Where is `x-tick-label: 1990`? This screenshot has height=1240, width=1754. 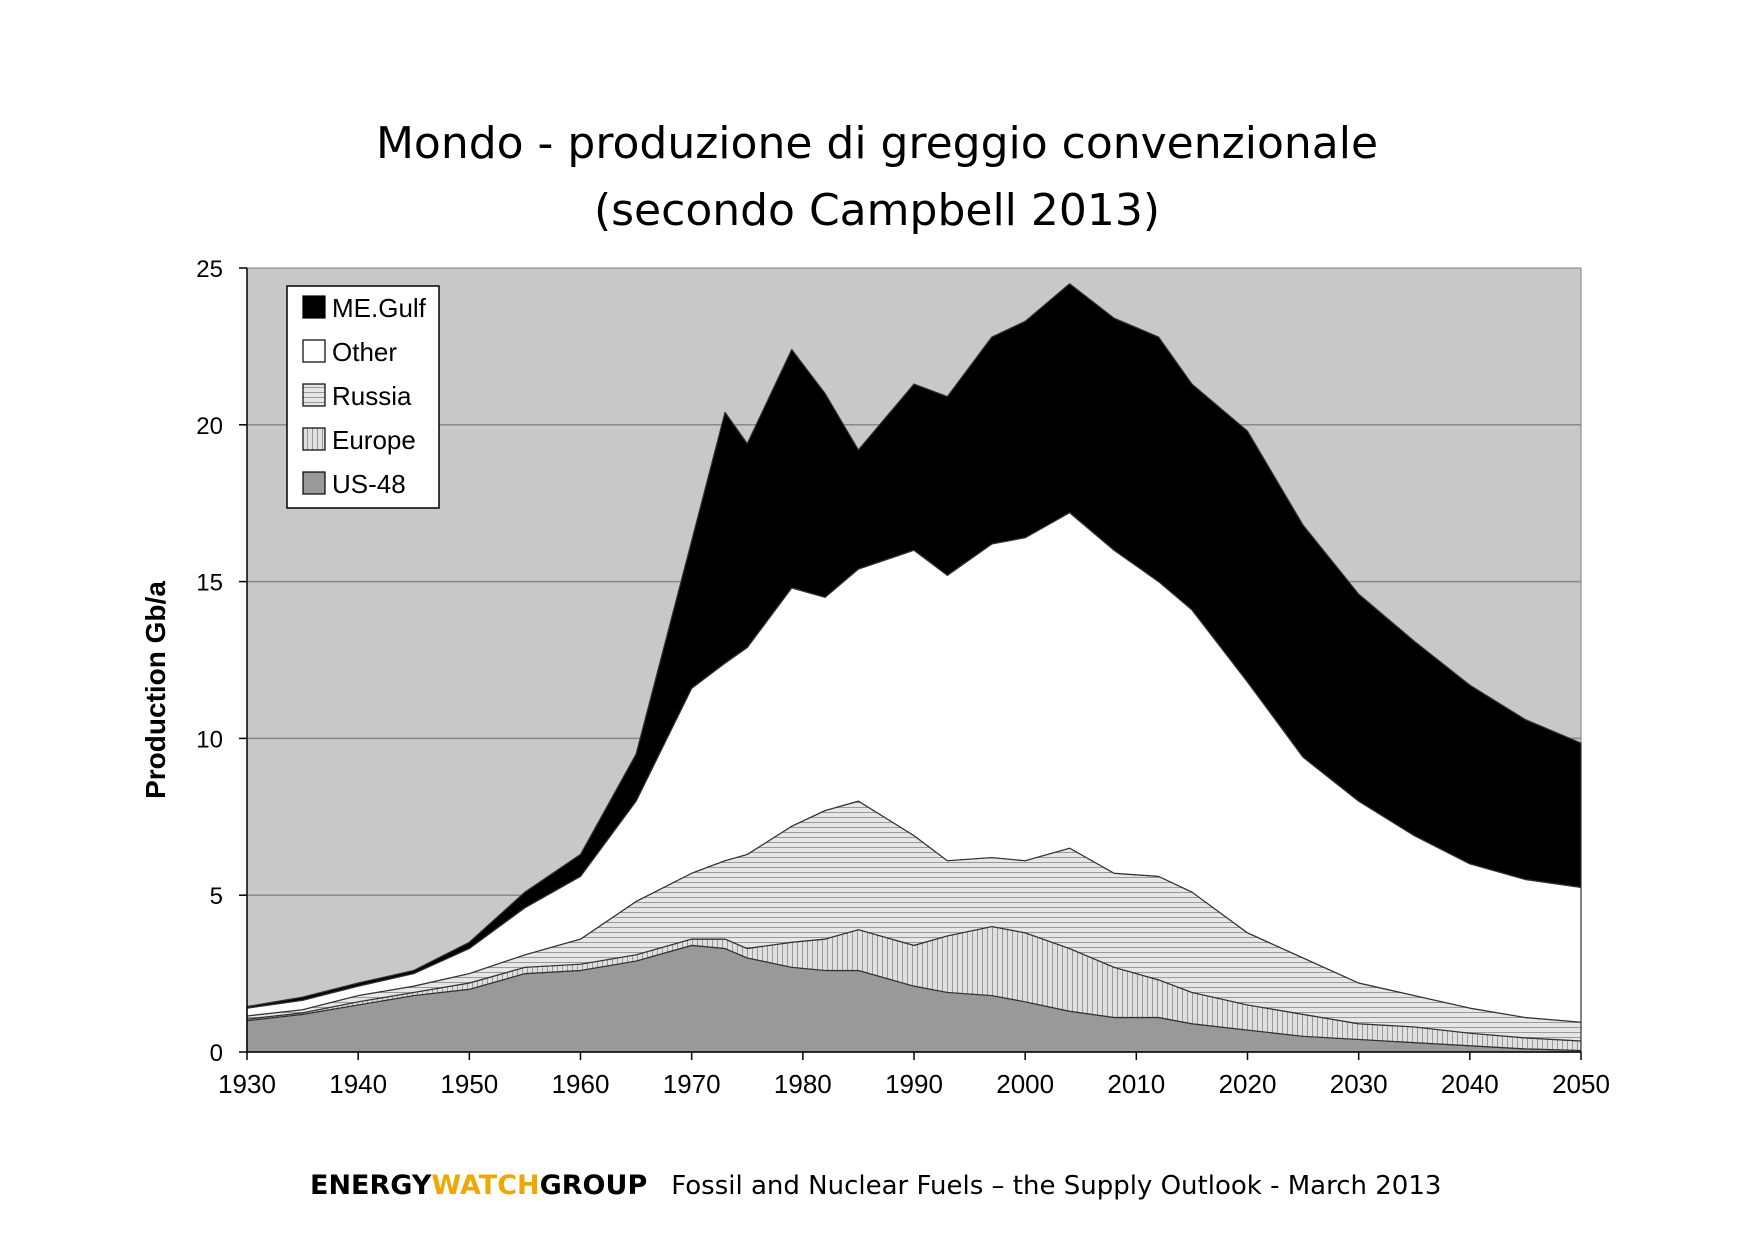
x-tick-label: 1990 is located at coordinates (914, 1084).